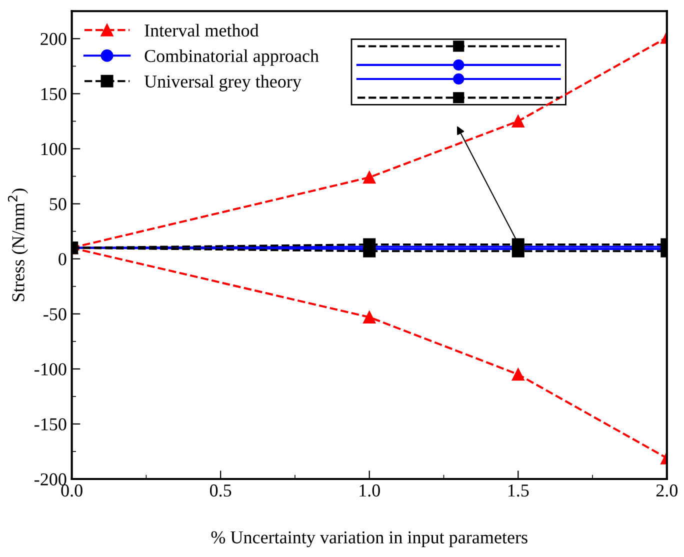 This screenshot has height=557, width=684. Describe the element at coordinates (50, 424) in the screenshot. I see `y-tick-label: -150` at that location.